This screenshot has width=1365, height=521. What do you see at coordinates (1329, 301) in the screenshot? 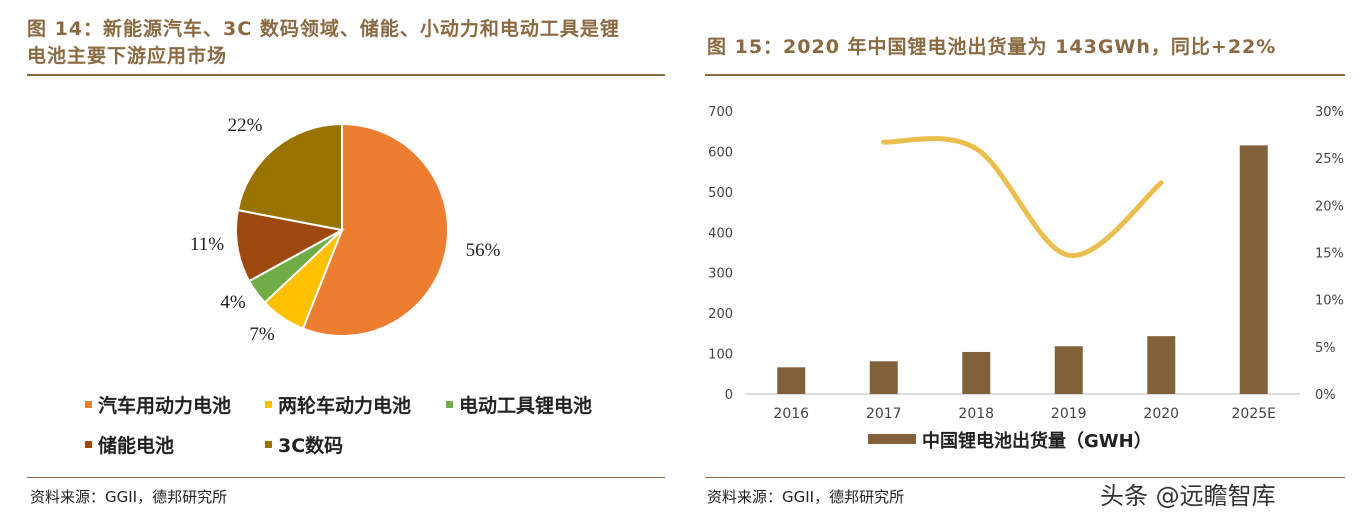
I see `y2-tick-label: 10%` at bounding box center [1329, 301].